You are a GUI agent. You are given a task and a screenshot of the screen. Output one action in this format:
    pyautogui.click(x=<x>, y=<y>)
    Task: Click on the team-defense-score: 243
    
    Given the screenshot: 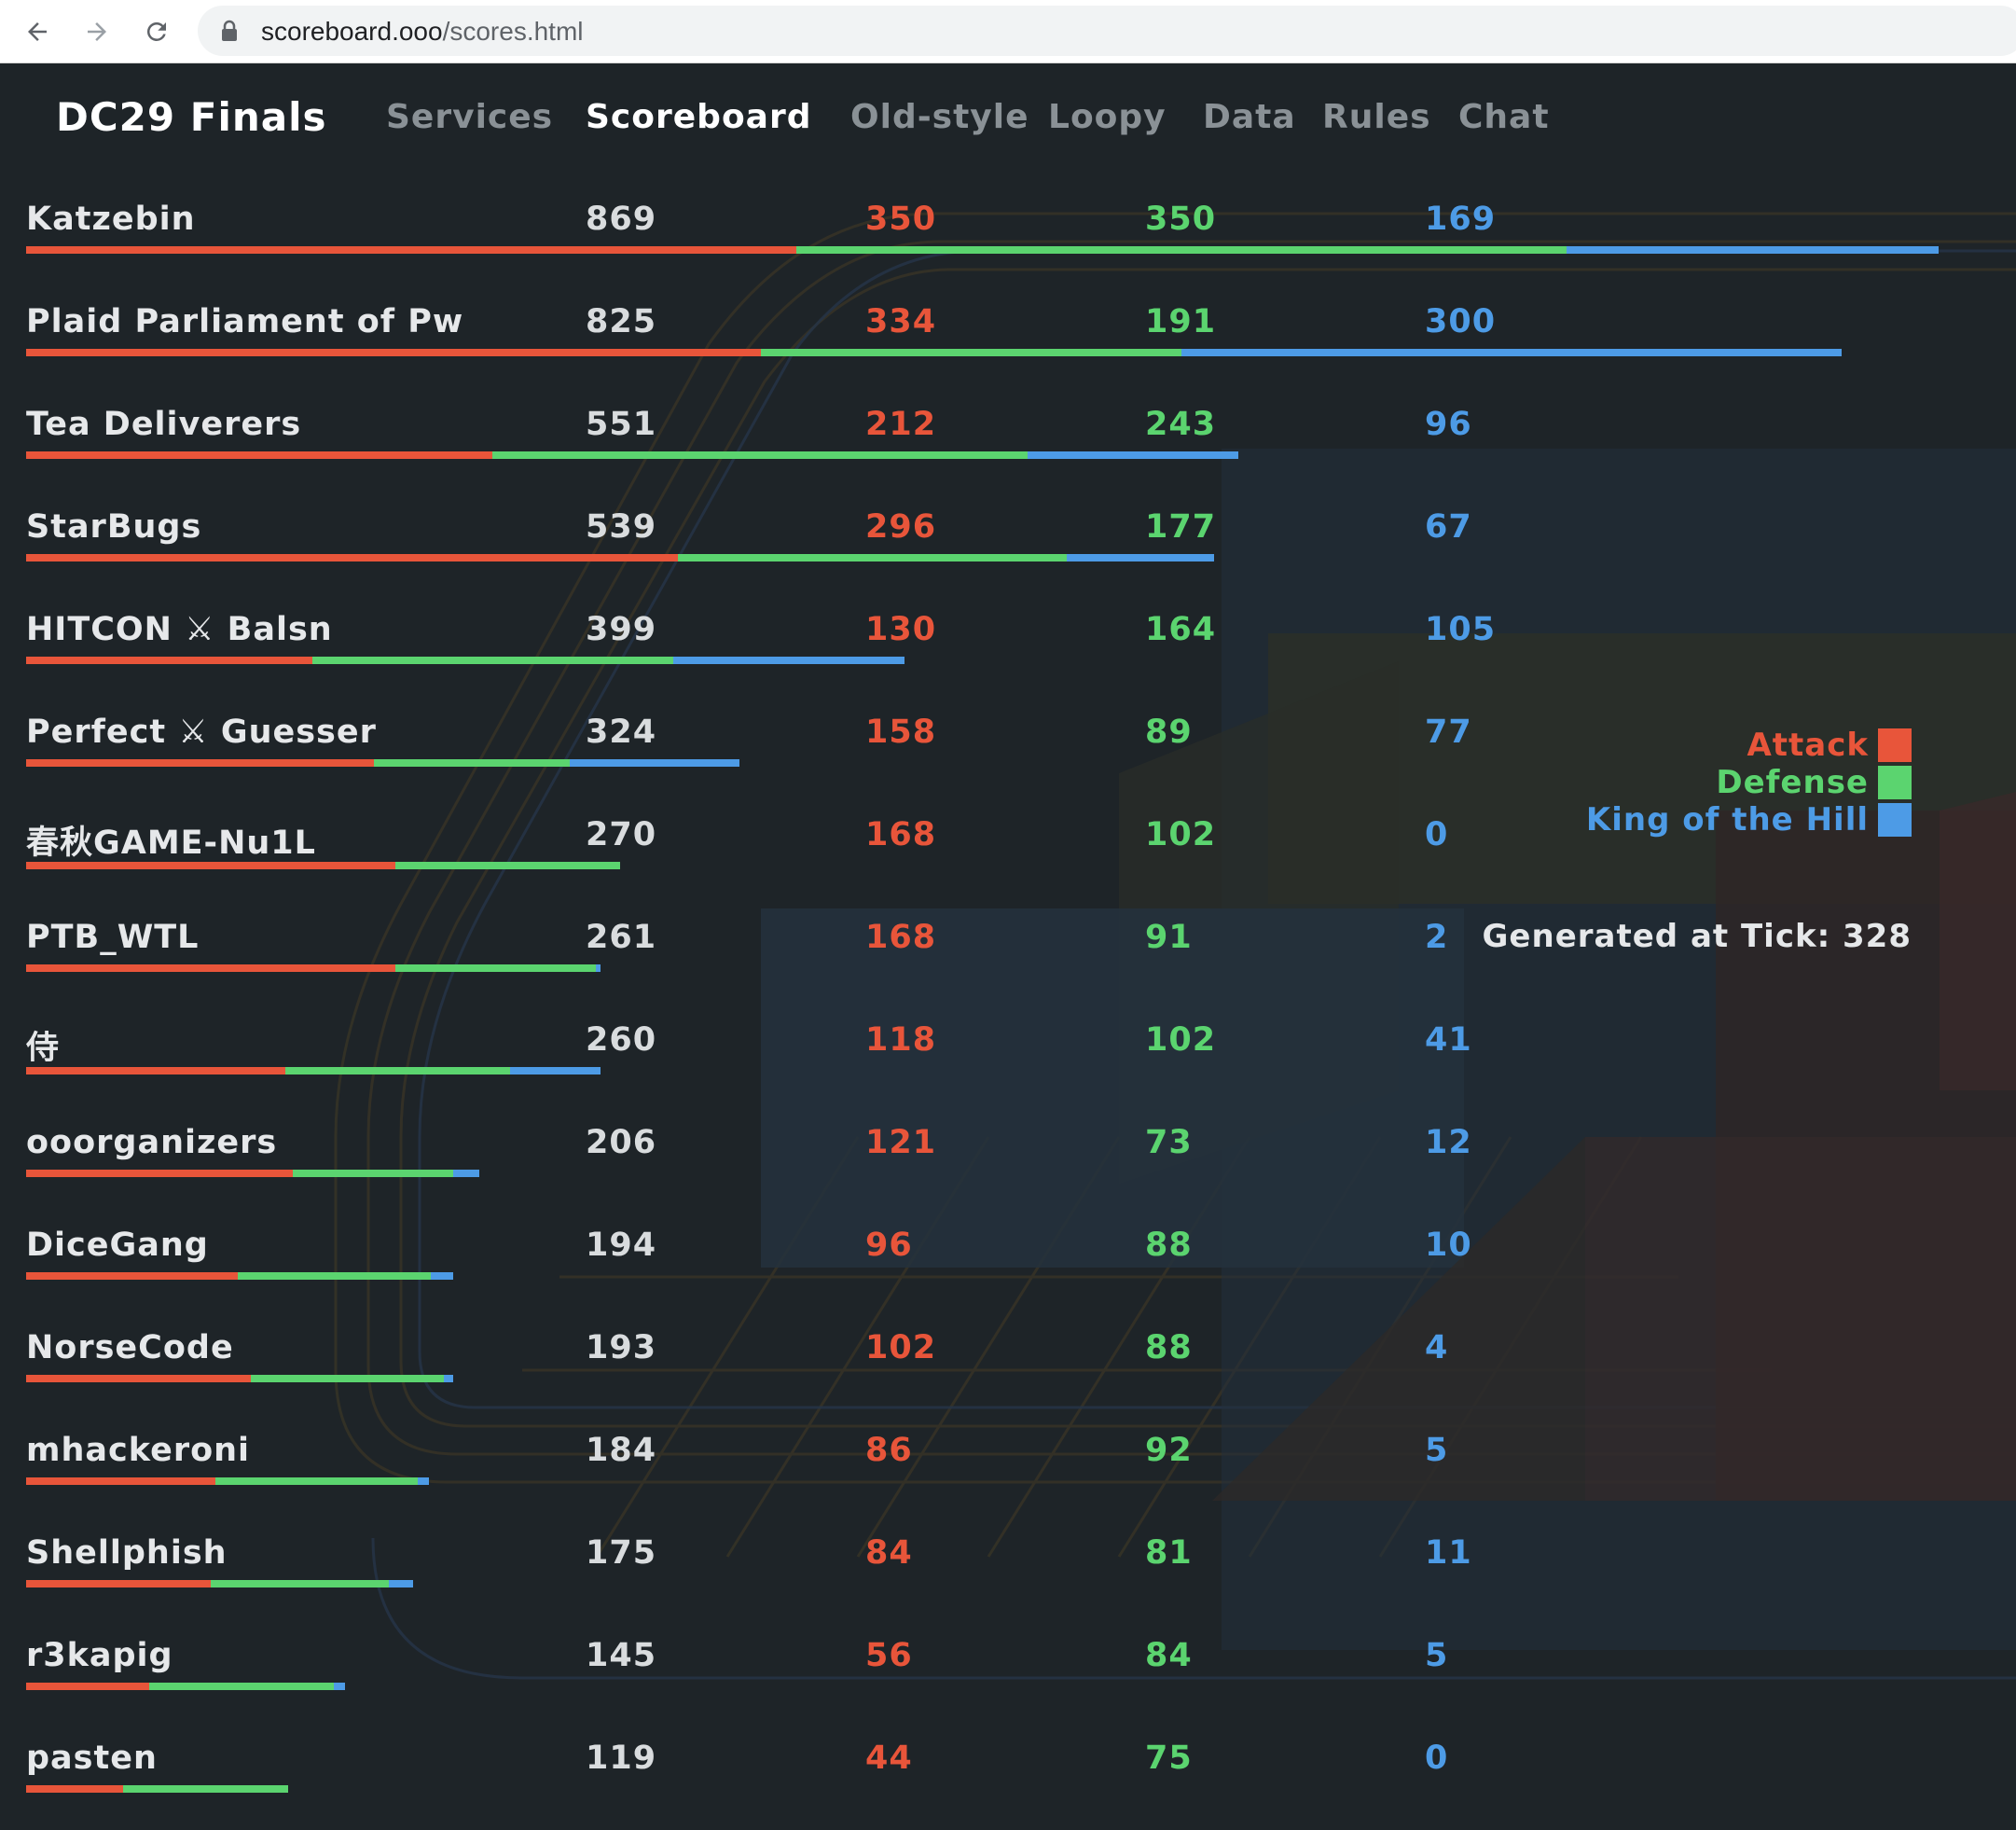 What is the action you would take?
    pyautogui.click(x=1181, y=424)
    